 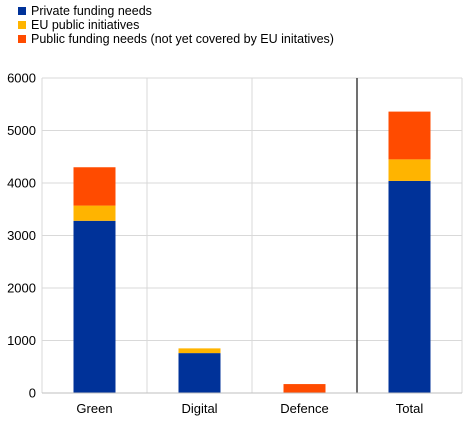 I want to click on y-tick-label: 5000, so click(x=21, y=130).